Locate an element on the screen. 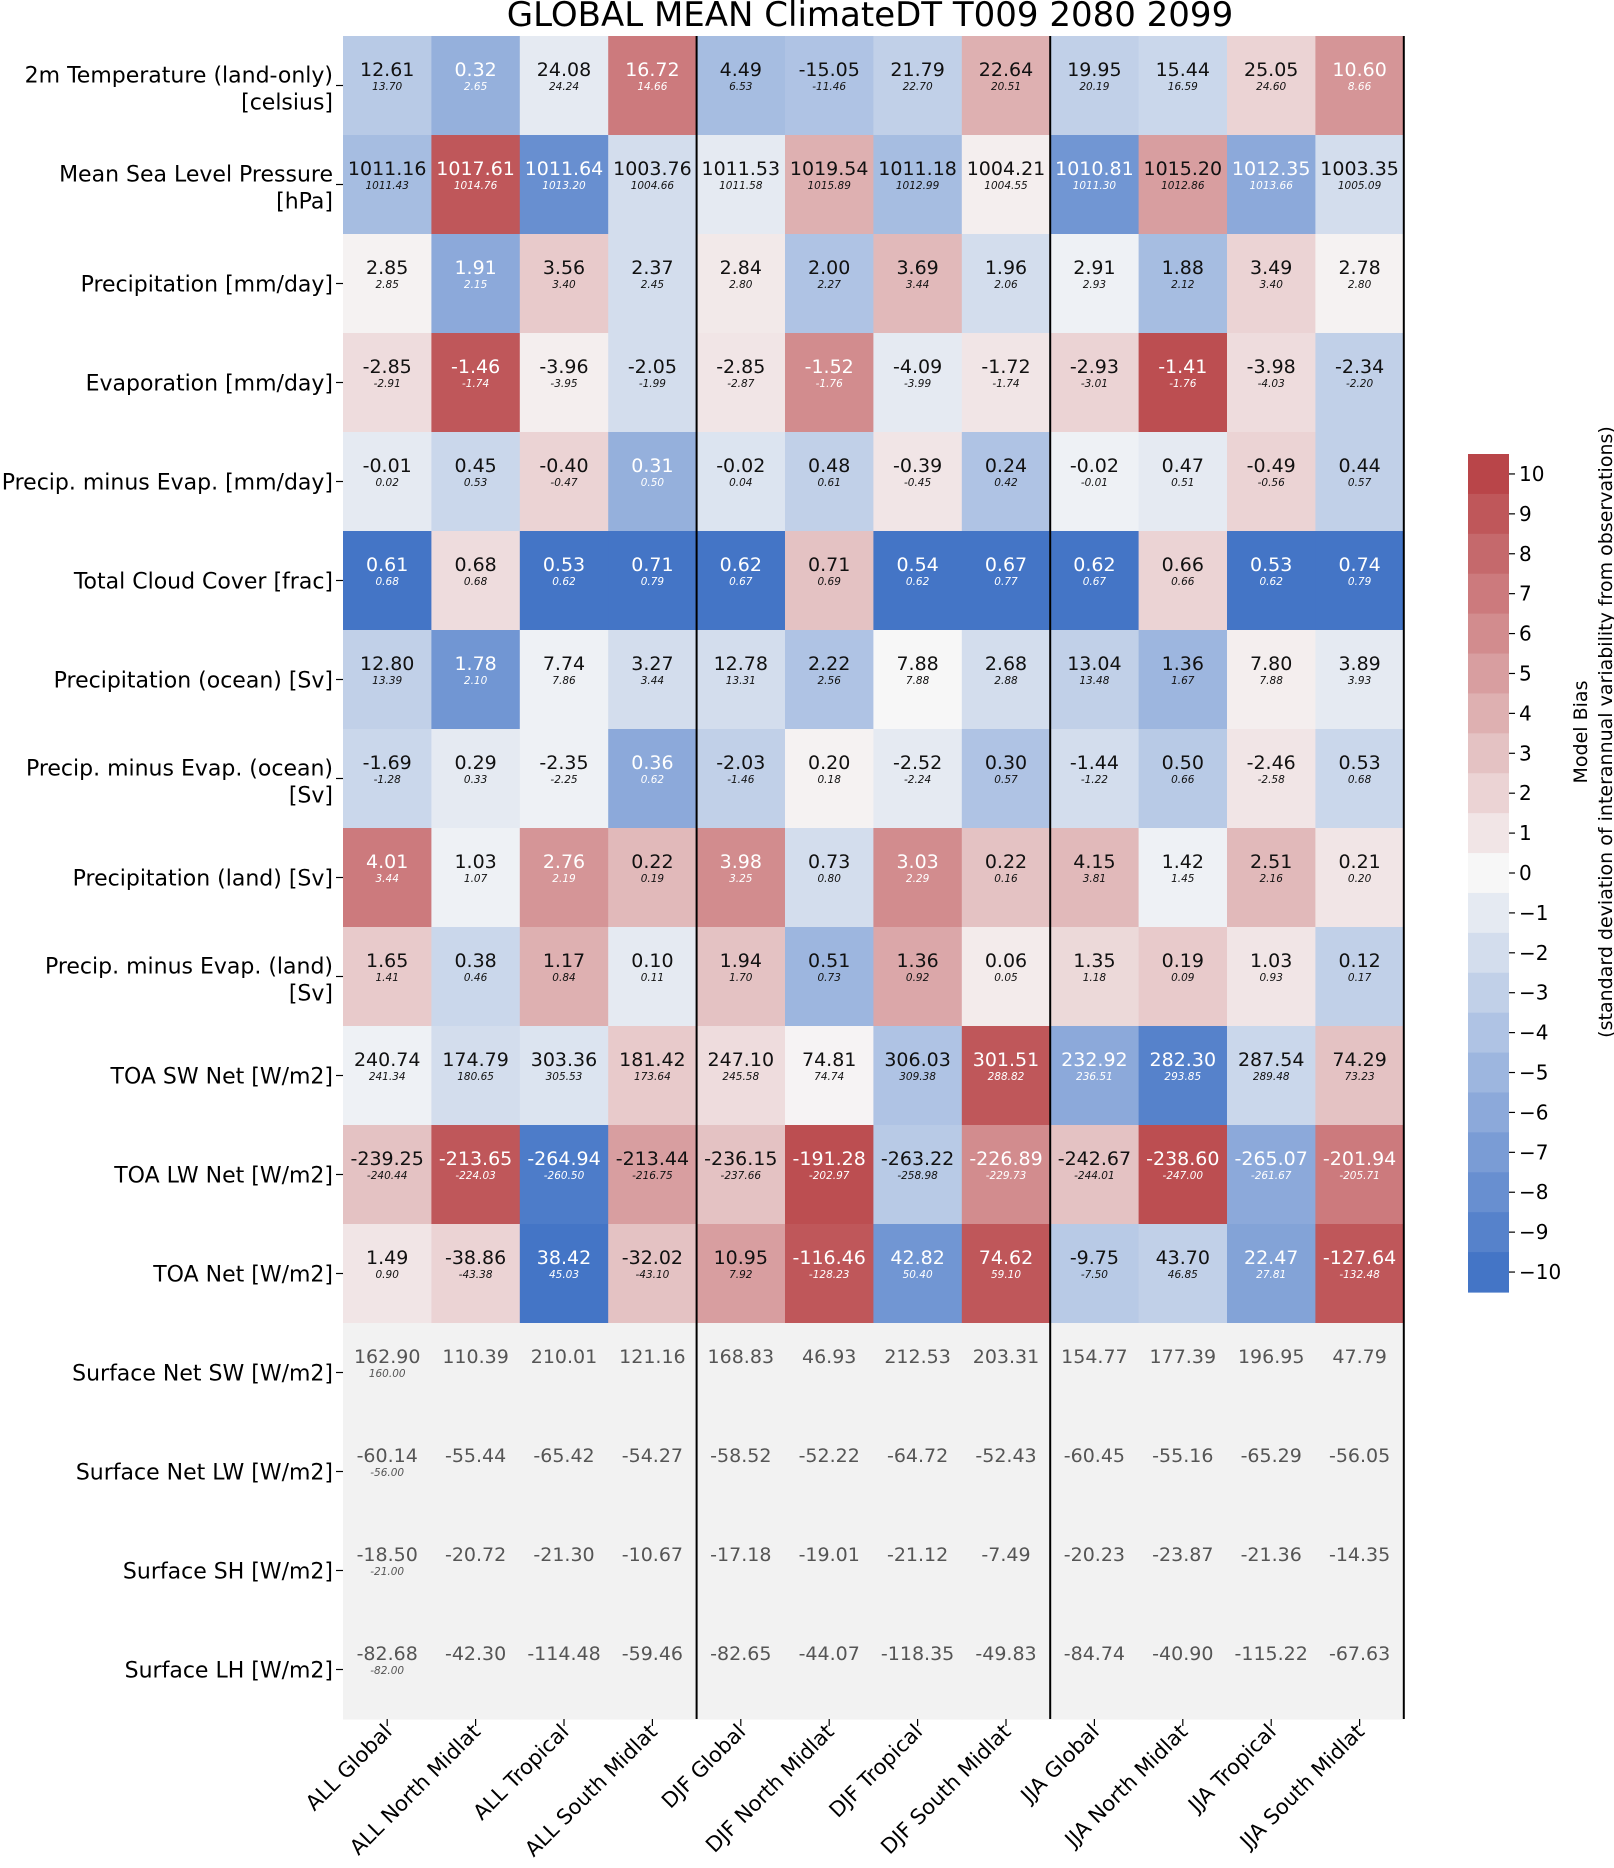 This screenshot has width=1614, height=1868. cell-obs-value: 22.70 is located at coordinates (918, 87).